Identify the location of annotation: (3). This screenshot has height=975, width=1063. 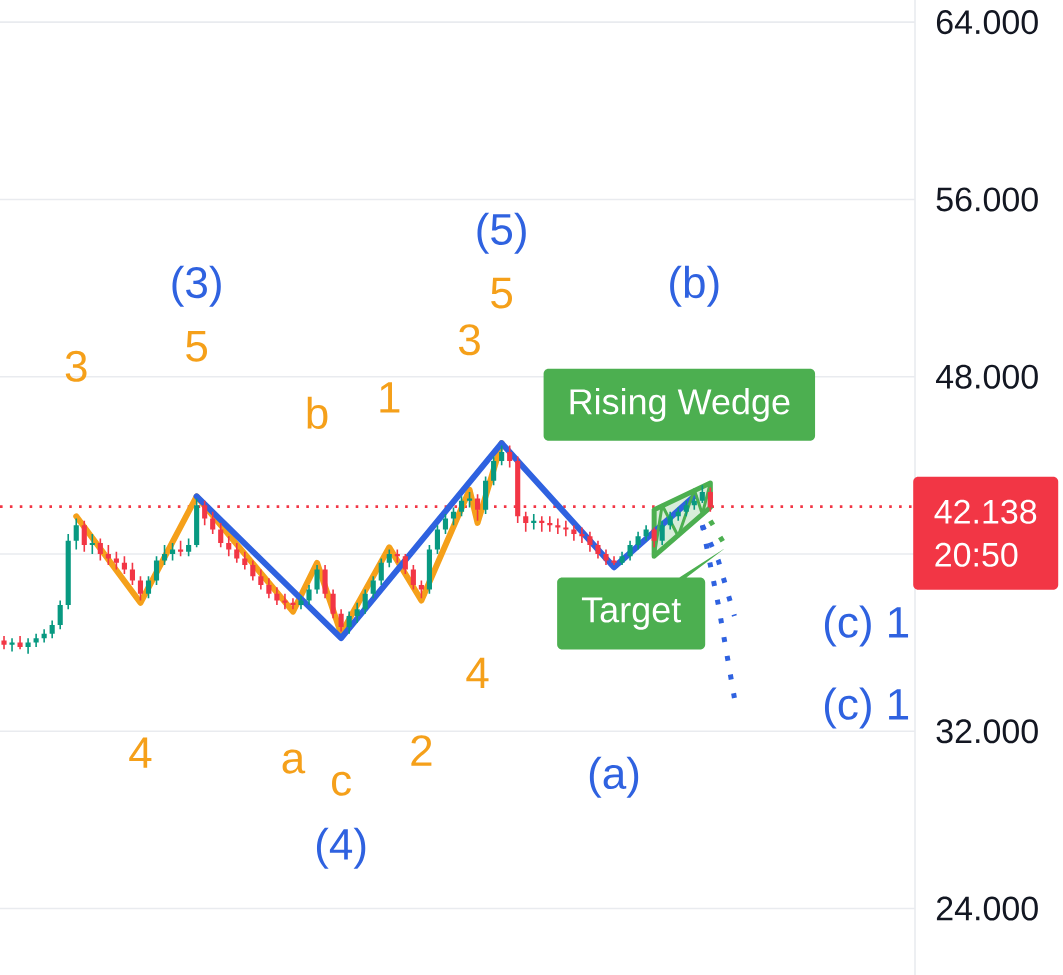
(196, 286).